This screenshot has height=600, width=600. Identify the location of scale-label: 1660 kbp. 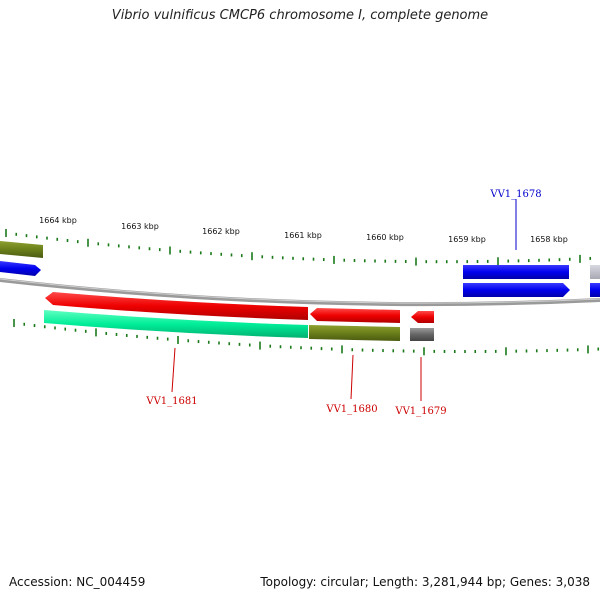
(385, 237).